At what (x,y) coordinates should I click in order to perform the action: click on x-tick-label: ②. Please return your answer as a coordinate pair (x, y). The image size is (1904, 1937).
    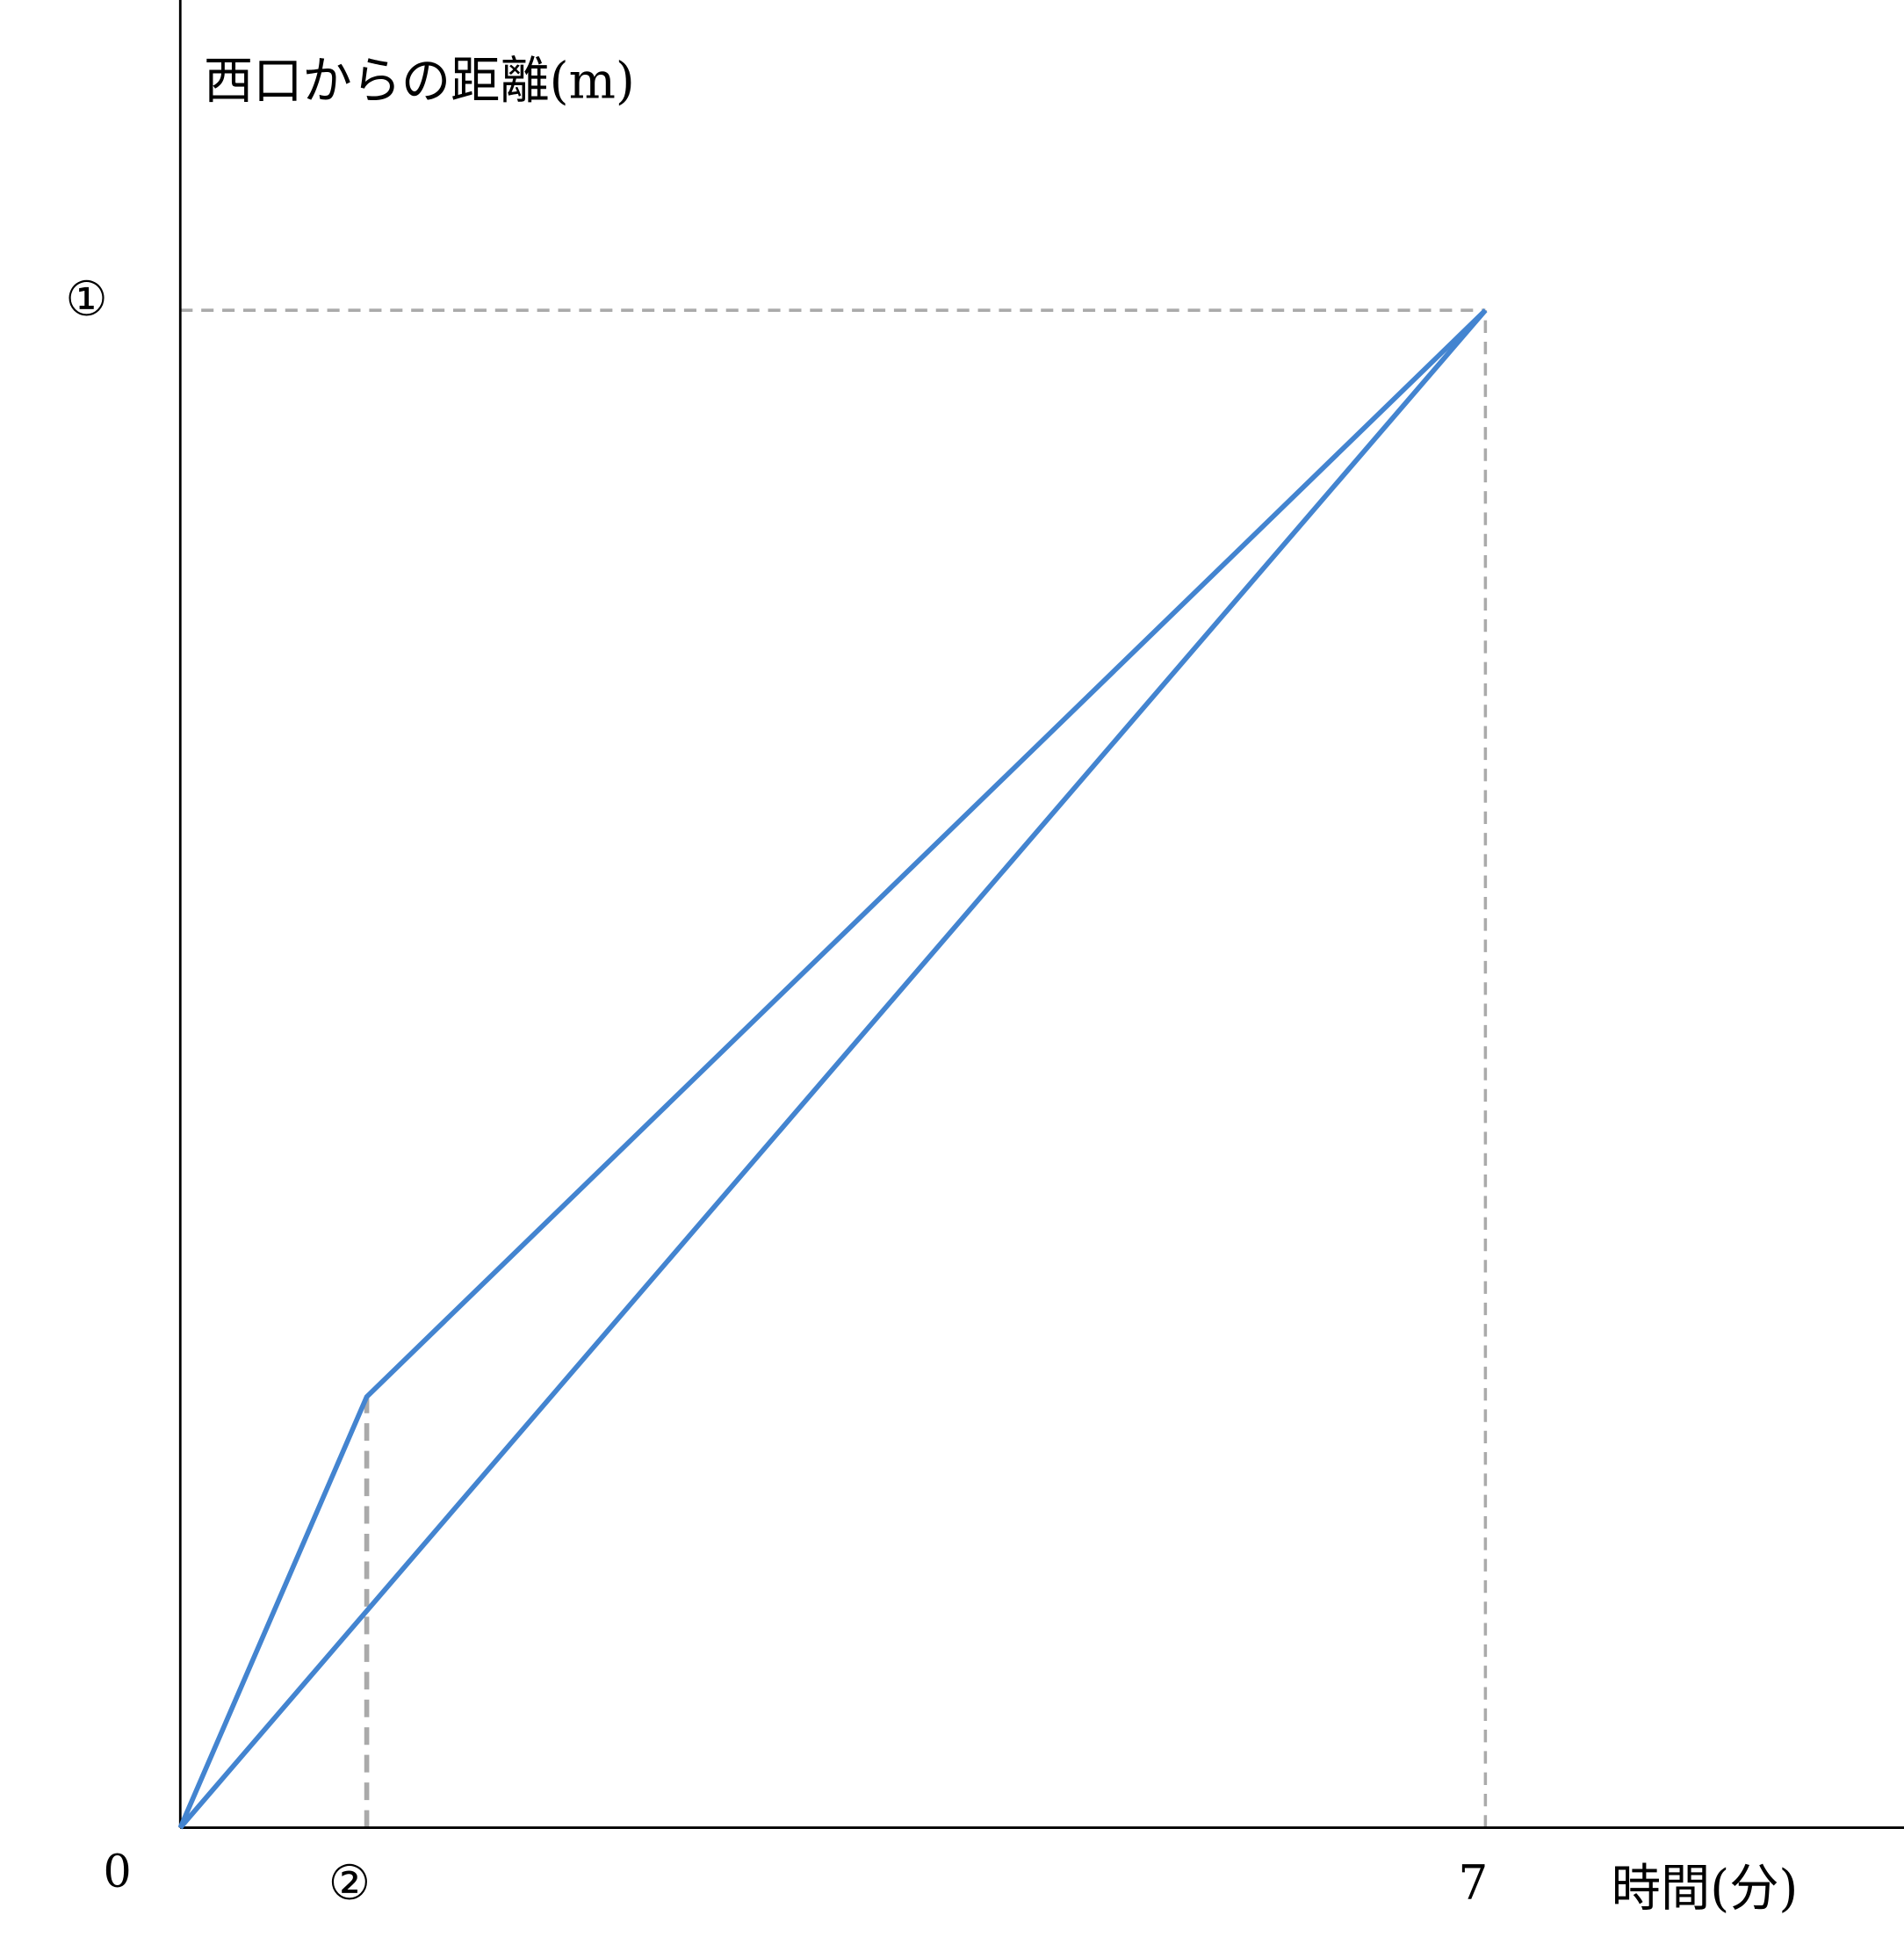
    Looking at the image, I should click on (349, 1884).